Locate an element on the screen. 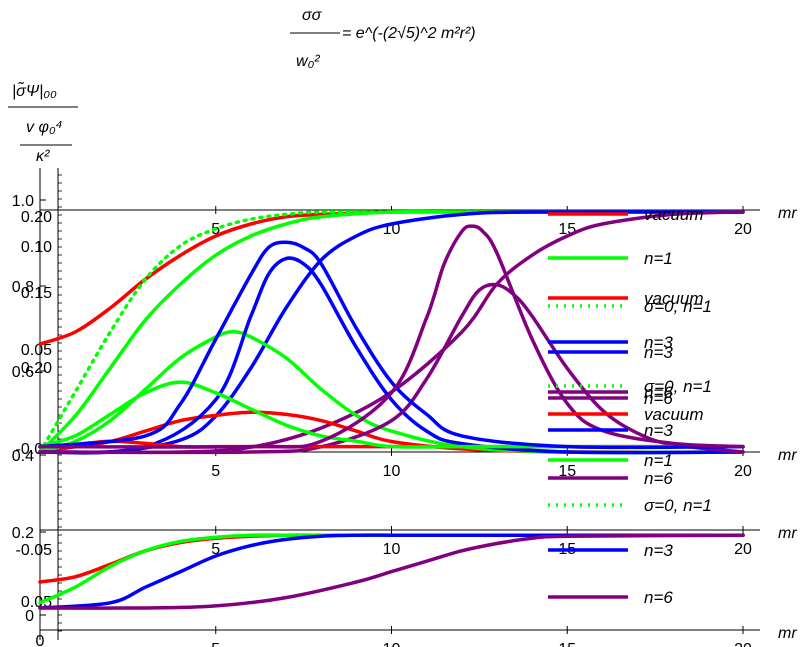  ylabel-bottom: κ² is located at coordinates (43, 156).